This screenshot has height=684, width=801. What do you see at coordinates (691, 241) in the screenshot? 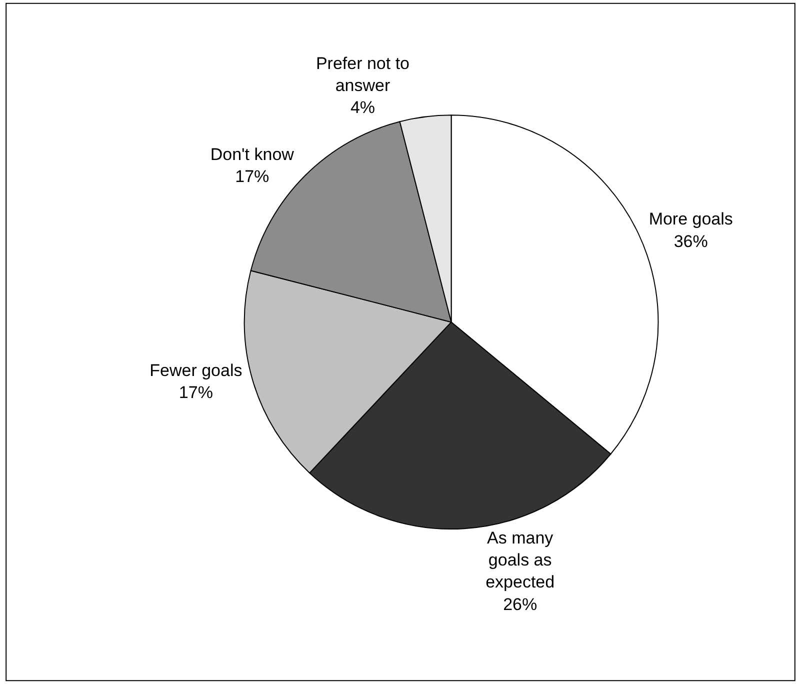
I see `data-label: 36%` at bounding box center [691, 241].